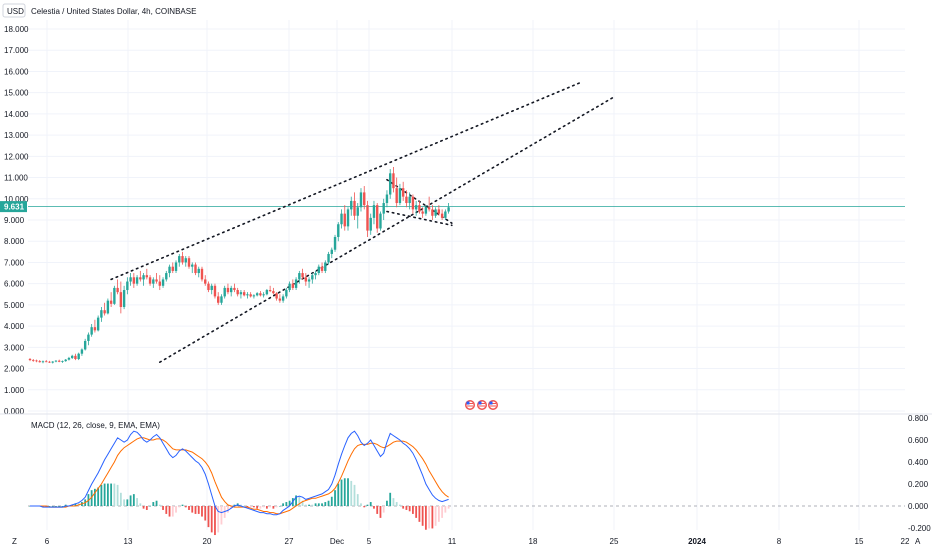  I want to click on time-tick-label: 22, so click(905, 541).